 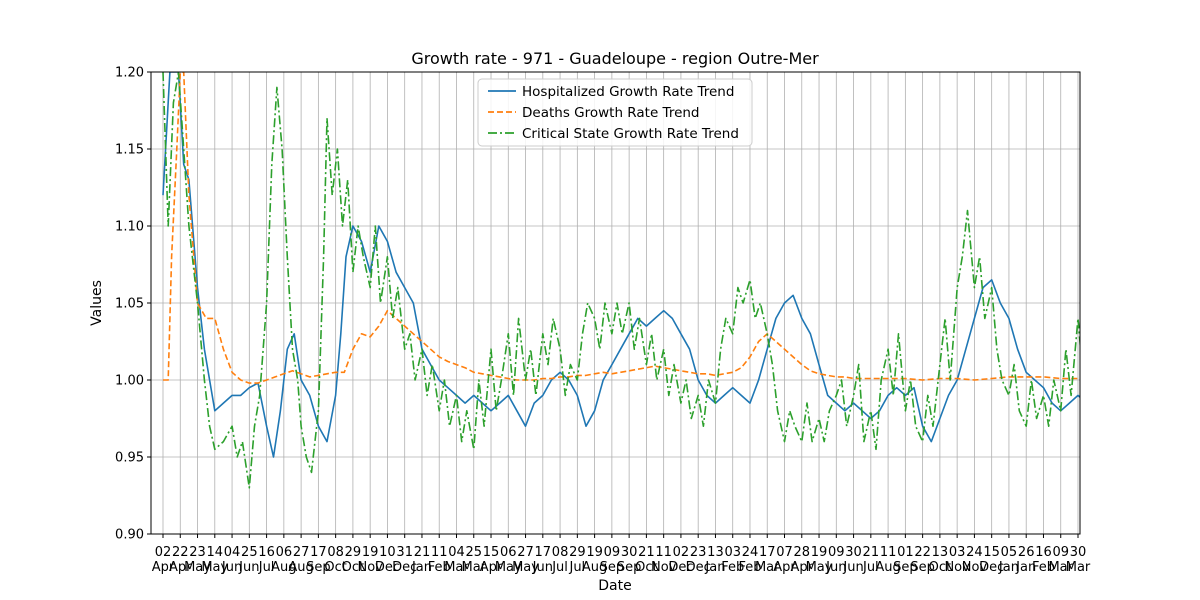 What do you see at coordinates (129, 535) in the screenshot?
I see `y-tick-label: 0.90` at bounding box center [129, 535].